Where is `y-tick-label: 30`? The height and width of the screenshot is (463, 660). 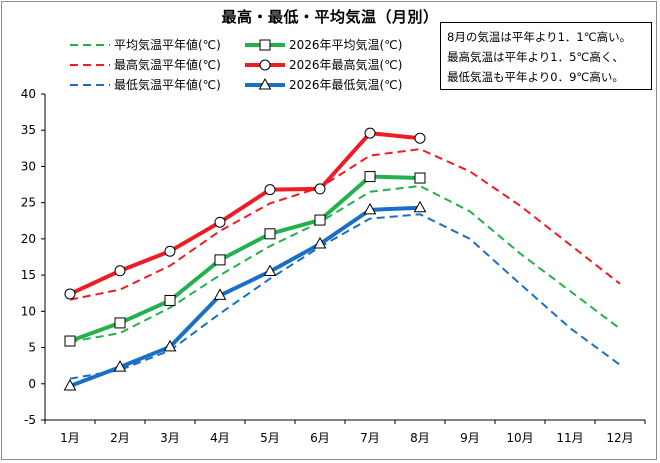 y-tick-label: 30 is located at coordinates (28, 166).